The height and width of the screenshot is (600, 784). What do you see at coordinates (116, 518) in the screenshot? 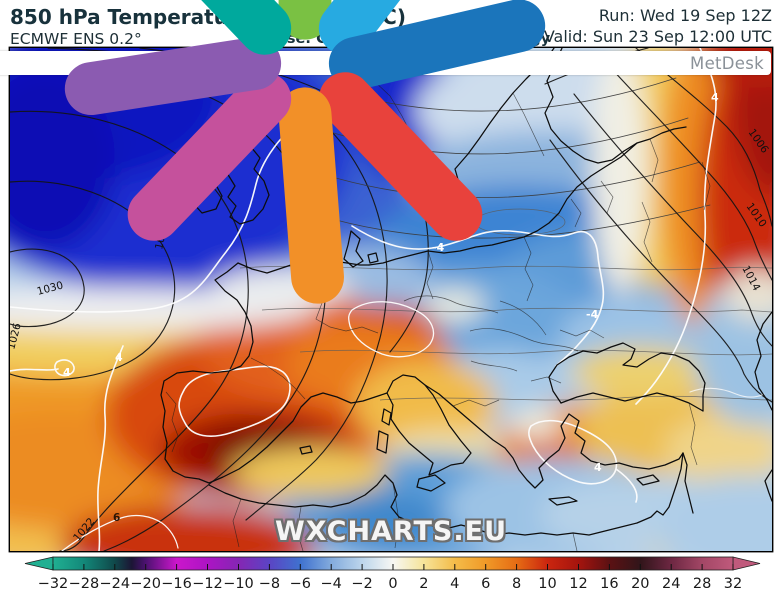
I see `anomaly-contour-label: 6` at bounding box center [116, 518].